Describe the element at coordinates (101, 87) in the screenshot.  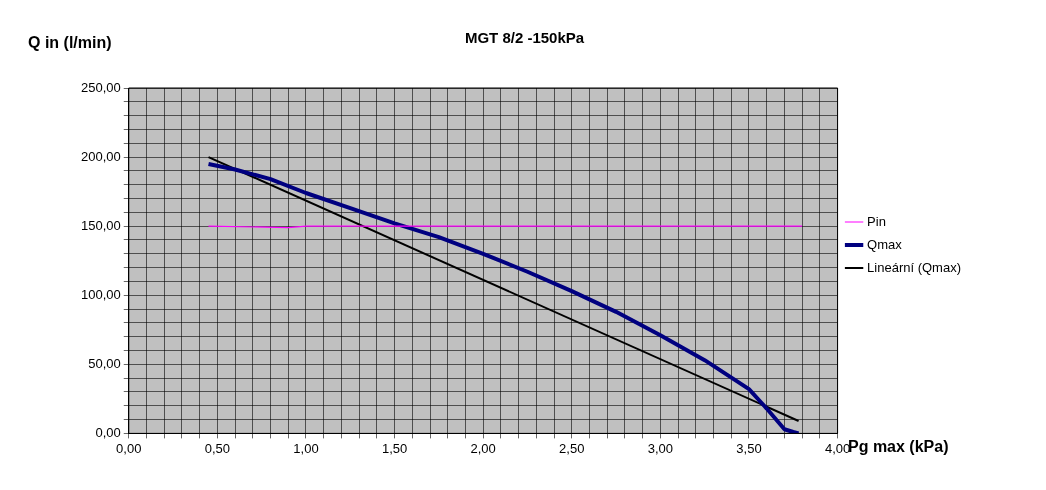
I see `y-tick-label: 250,00` at that location.